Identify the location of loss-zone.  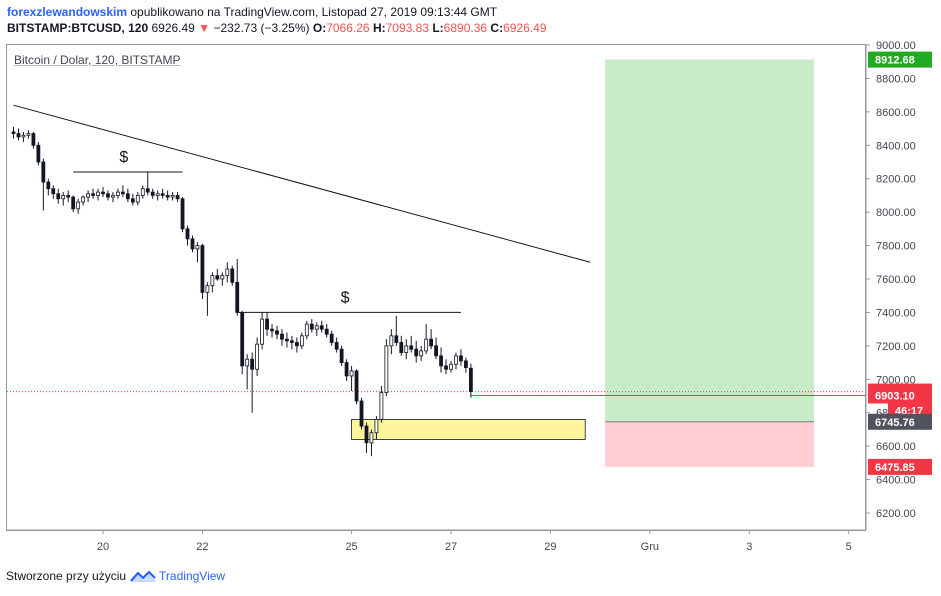
(709, 444).